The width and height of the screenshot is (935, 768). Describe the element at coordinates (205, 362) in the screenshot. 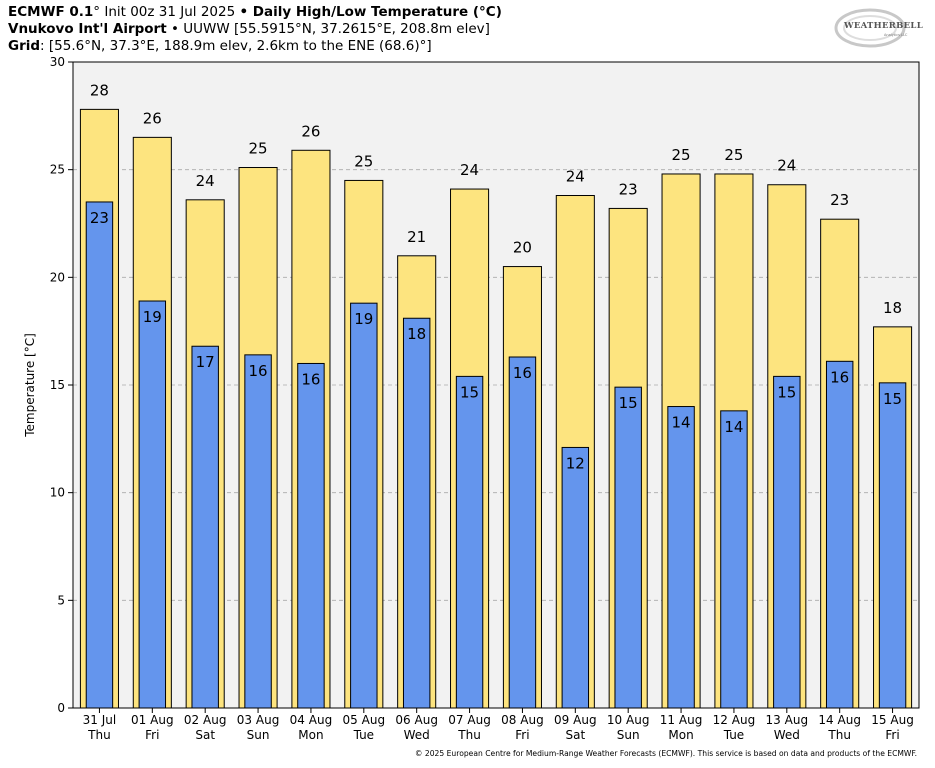

I see `low-temp-label: 17` at that location.